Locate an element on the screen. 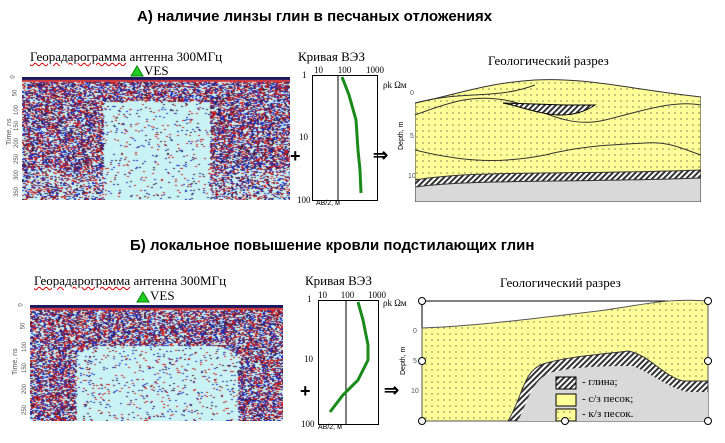  ves-a-y-unit: АВ/2, м is located at coordinates (328, 203).